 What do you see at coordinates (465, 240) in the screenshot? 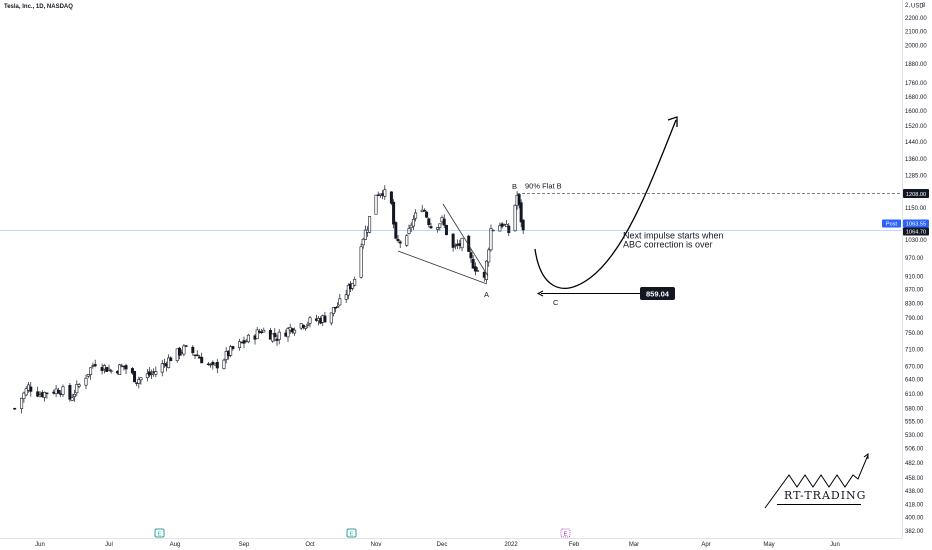
I see `wave-a-upper-line` at bounding box center [465, 240].